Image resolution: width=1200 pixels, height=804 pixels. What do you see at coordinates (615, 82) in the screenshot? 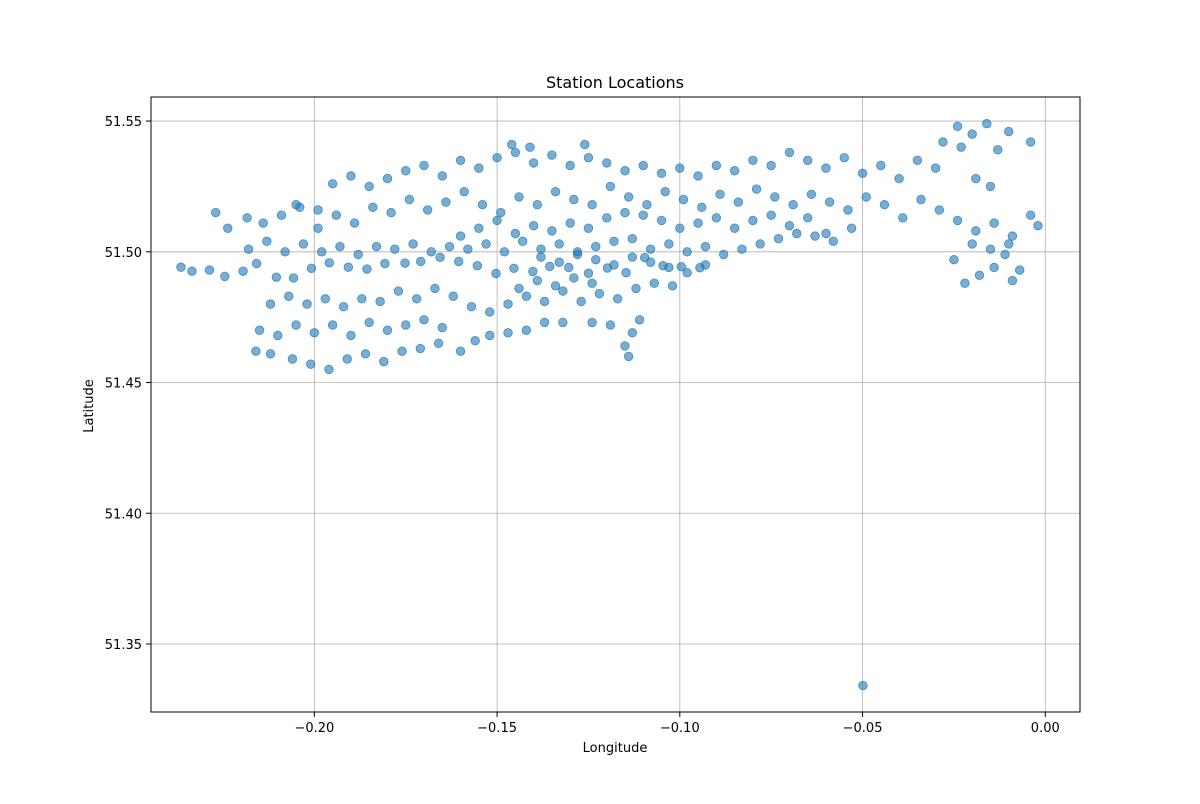
I see `chart-title: Station Locations` at bounding box center [615, 82].